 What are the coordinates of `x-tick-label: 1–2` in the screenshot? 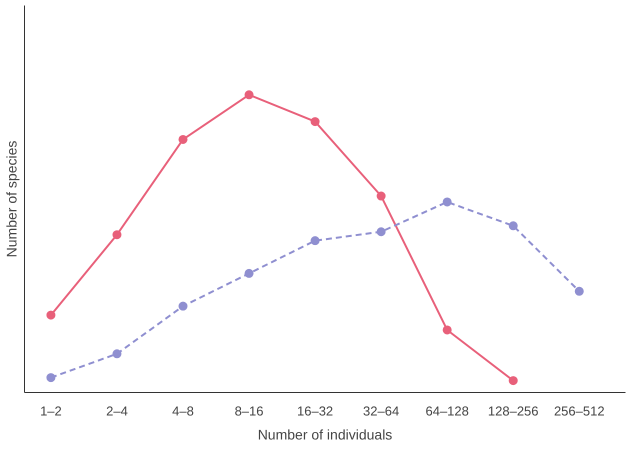 It's located at (51, 411).